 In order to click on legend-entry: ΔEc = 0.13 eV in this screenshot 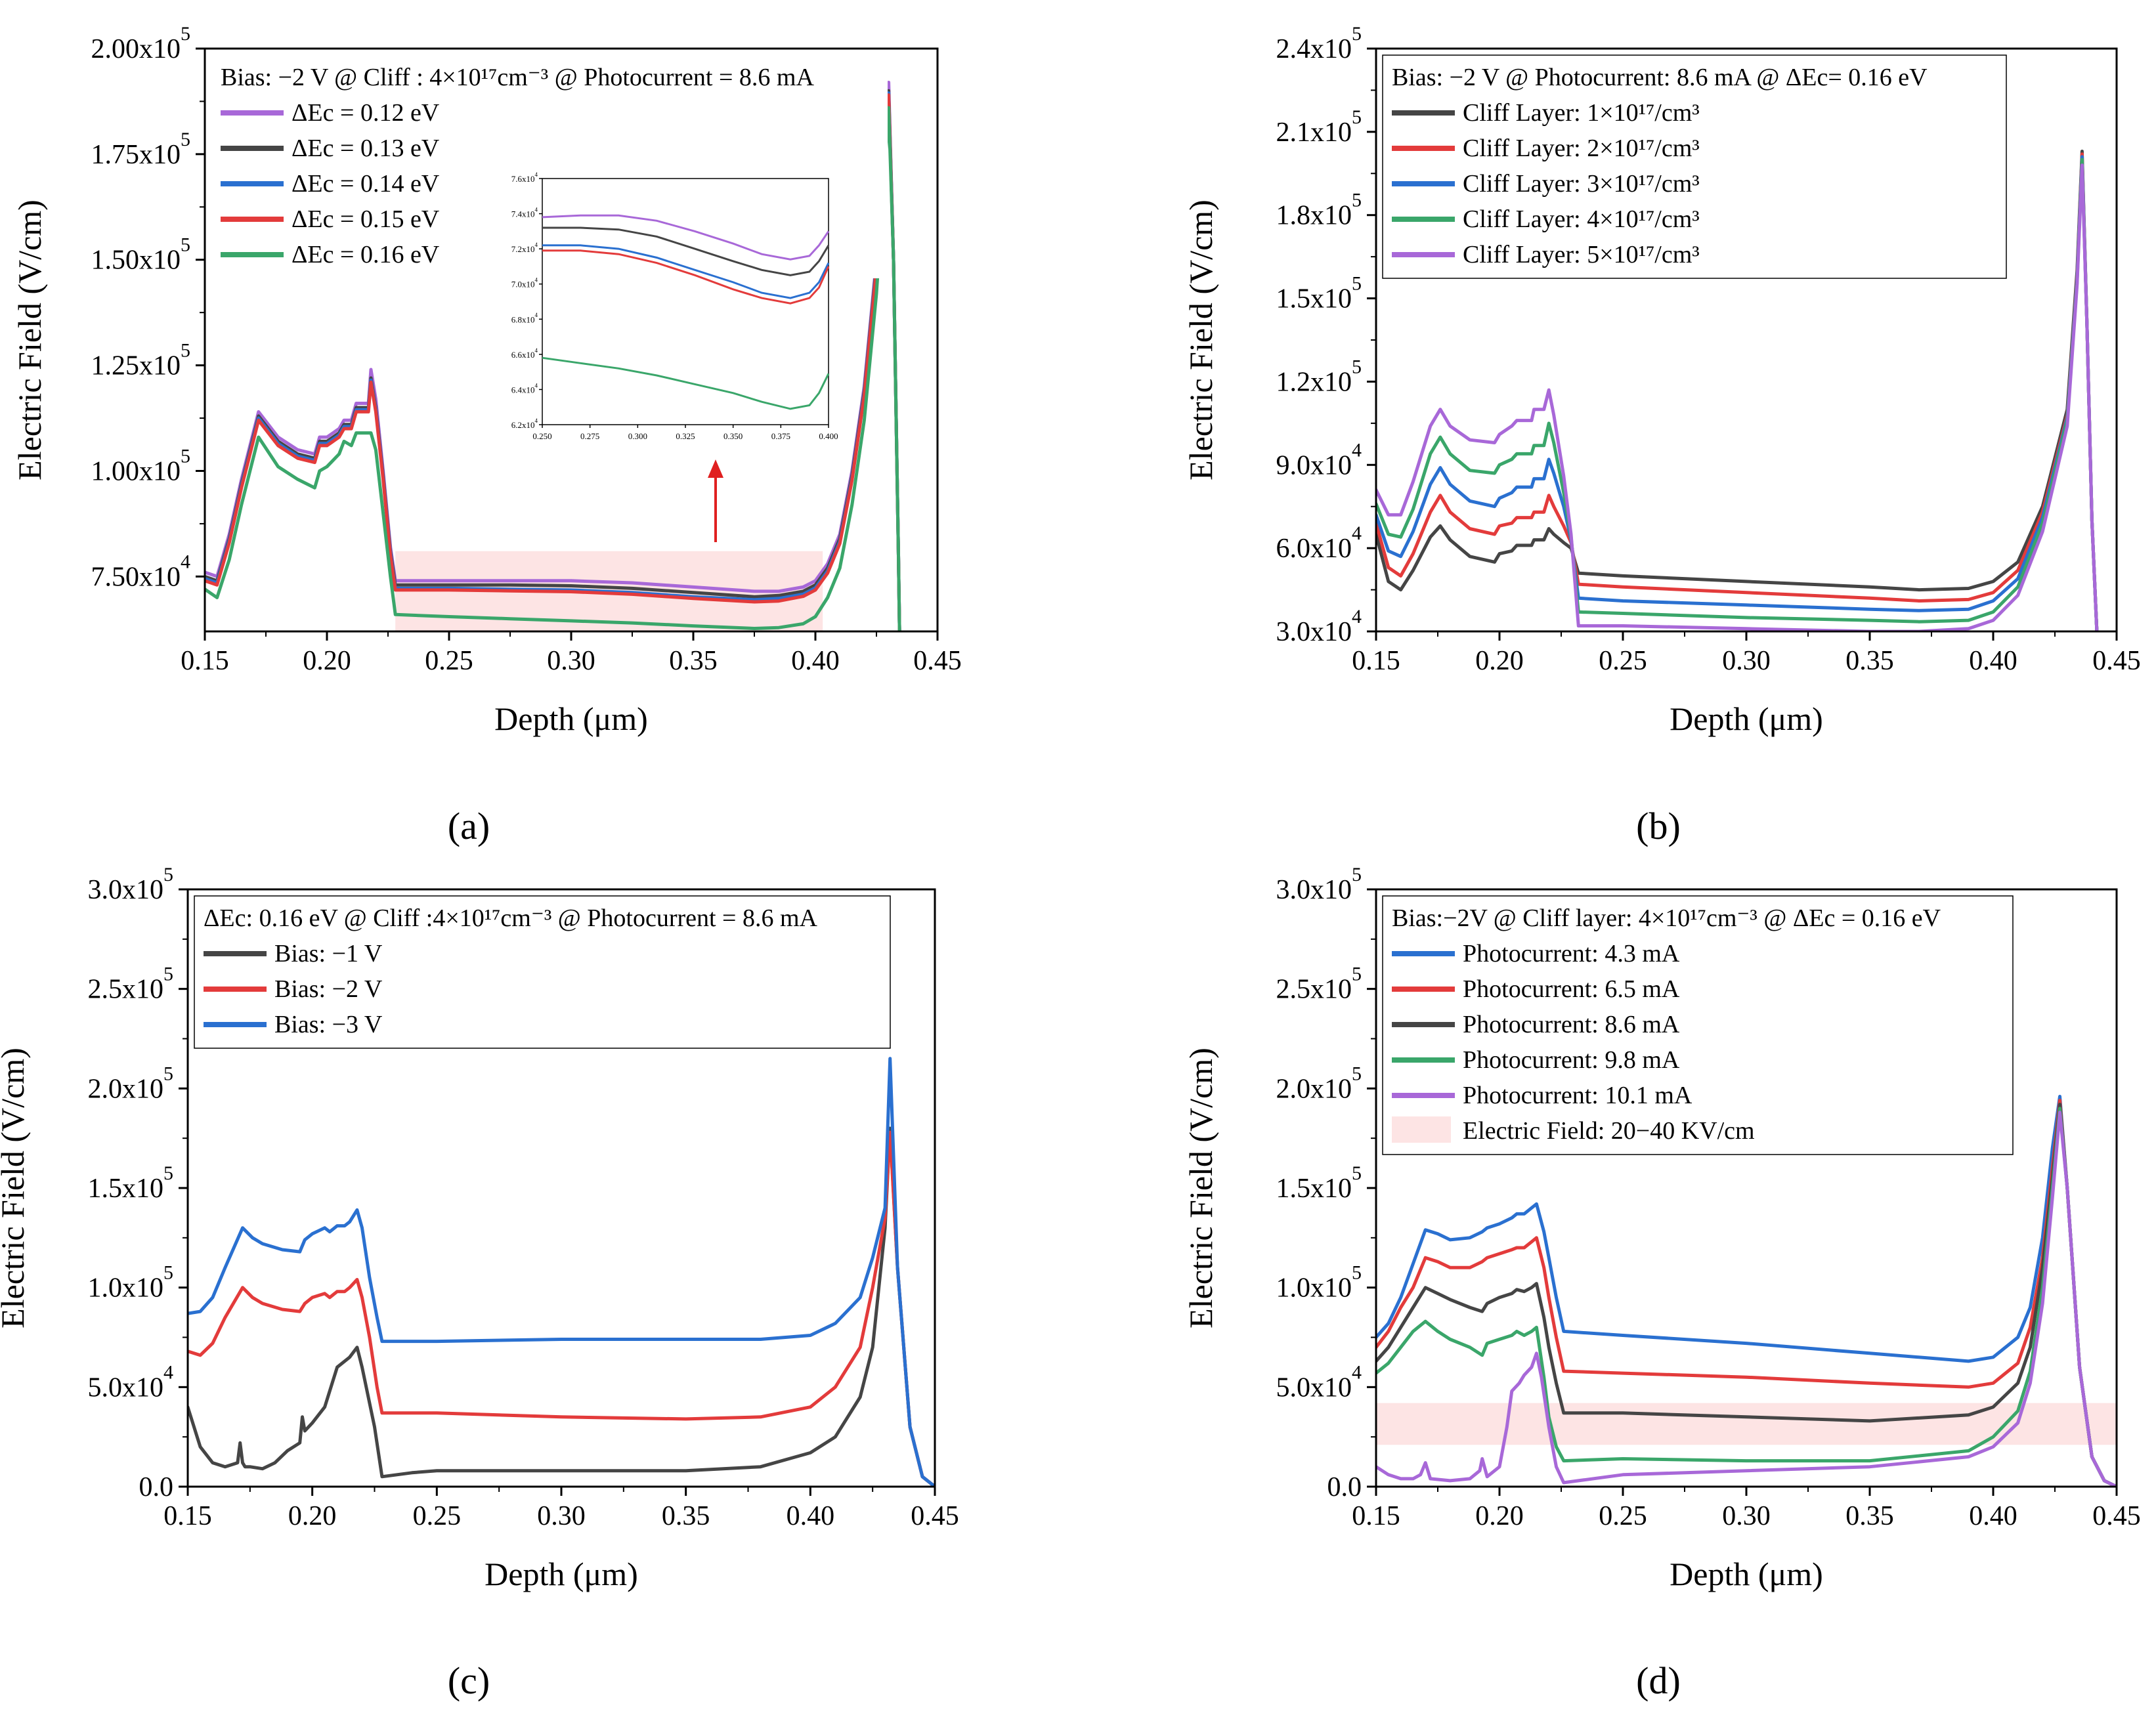, I will do `click(365, 148)`.